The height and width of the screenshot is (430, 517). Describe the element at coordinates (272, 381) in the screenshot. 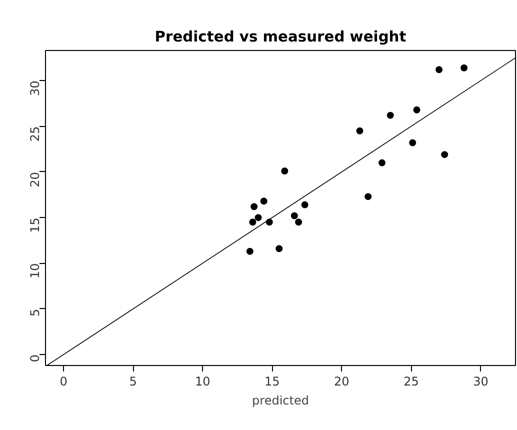

I see `x-tick-label: 15` at that location.